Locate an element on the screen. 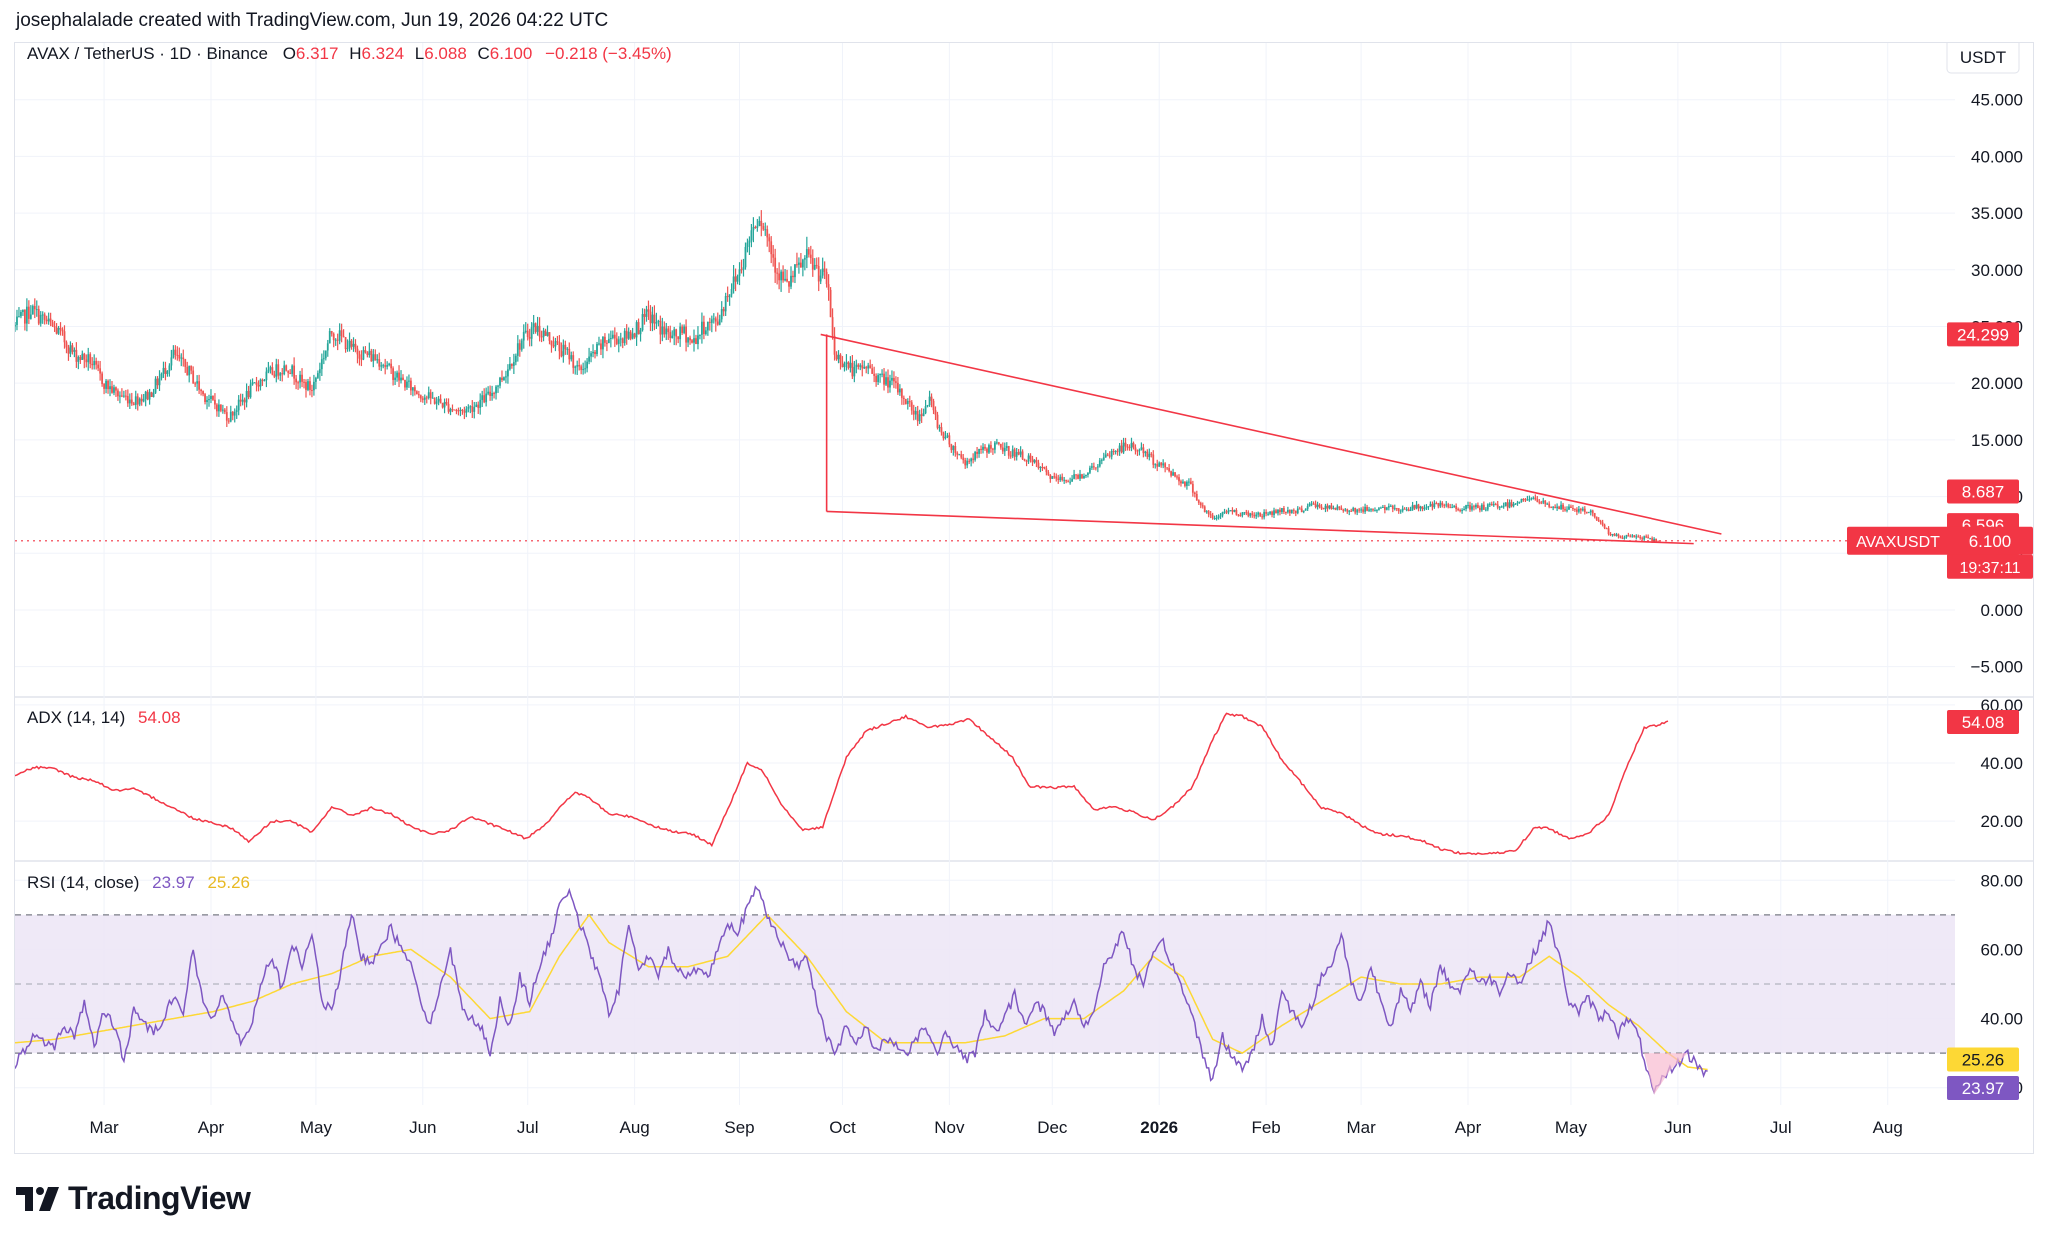  x-tick-label: Apr is located at coordinates (211, 1127).